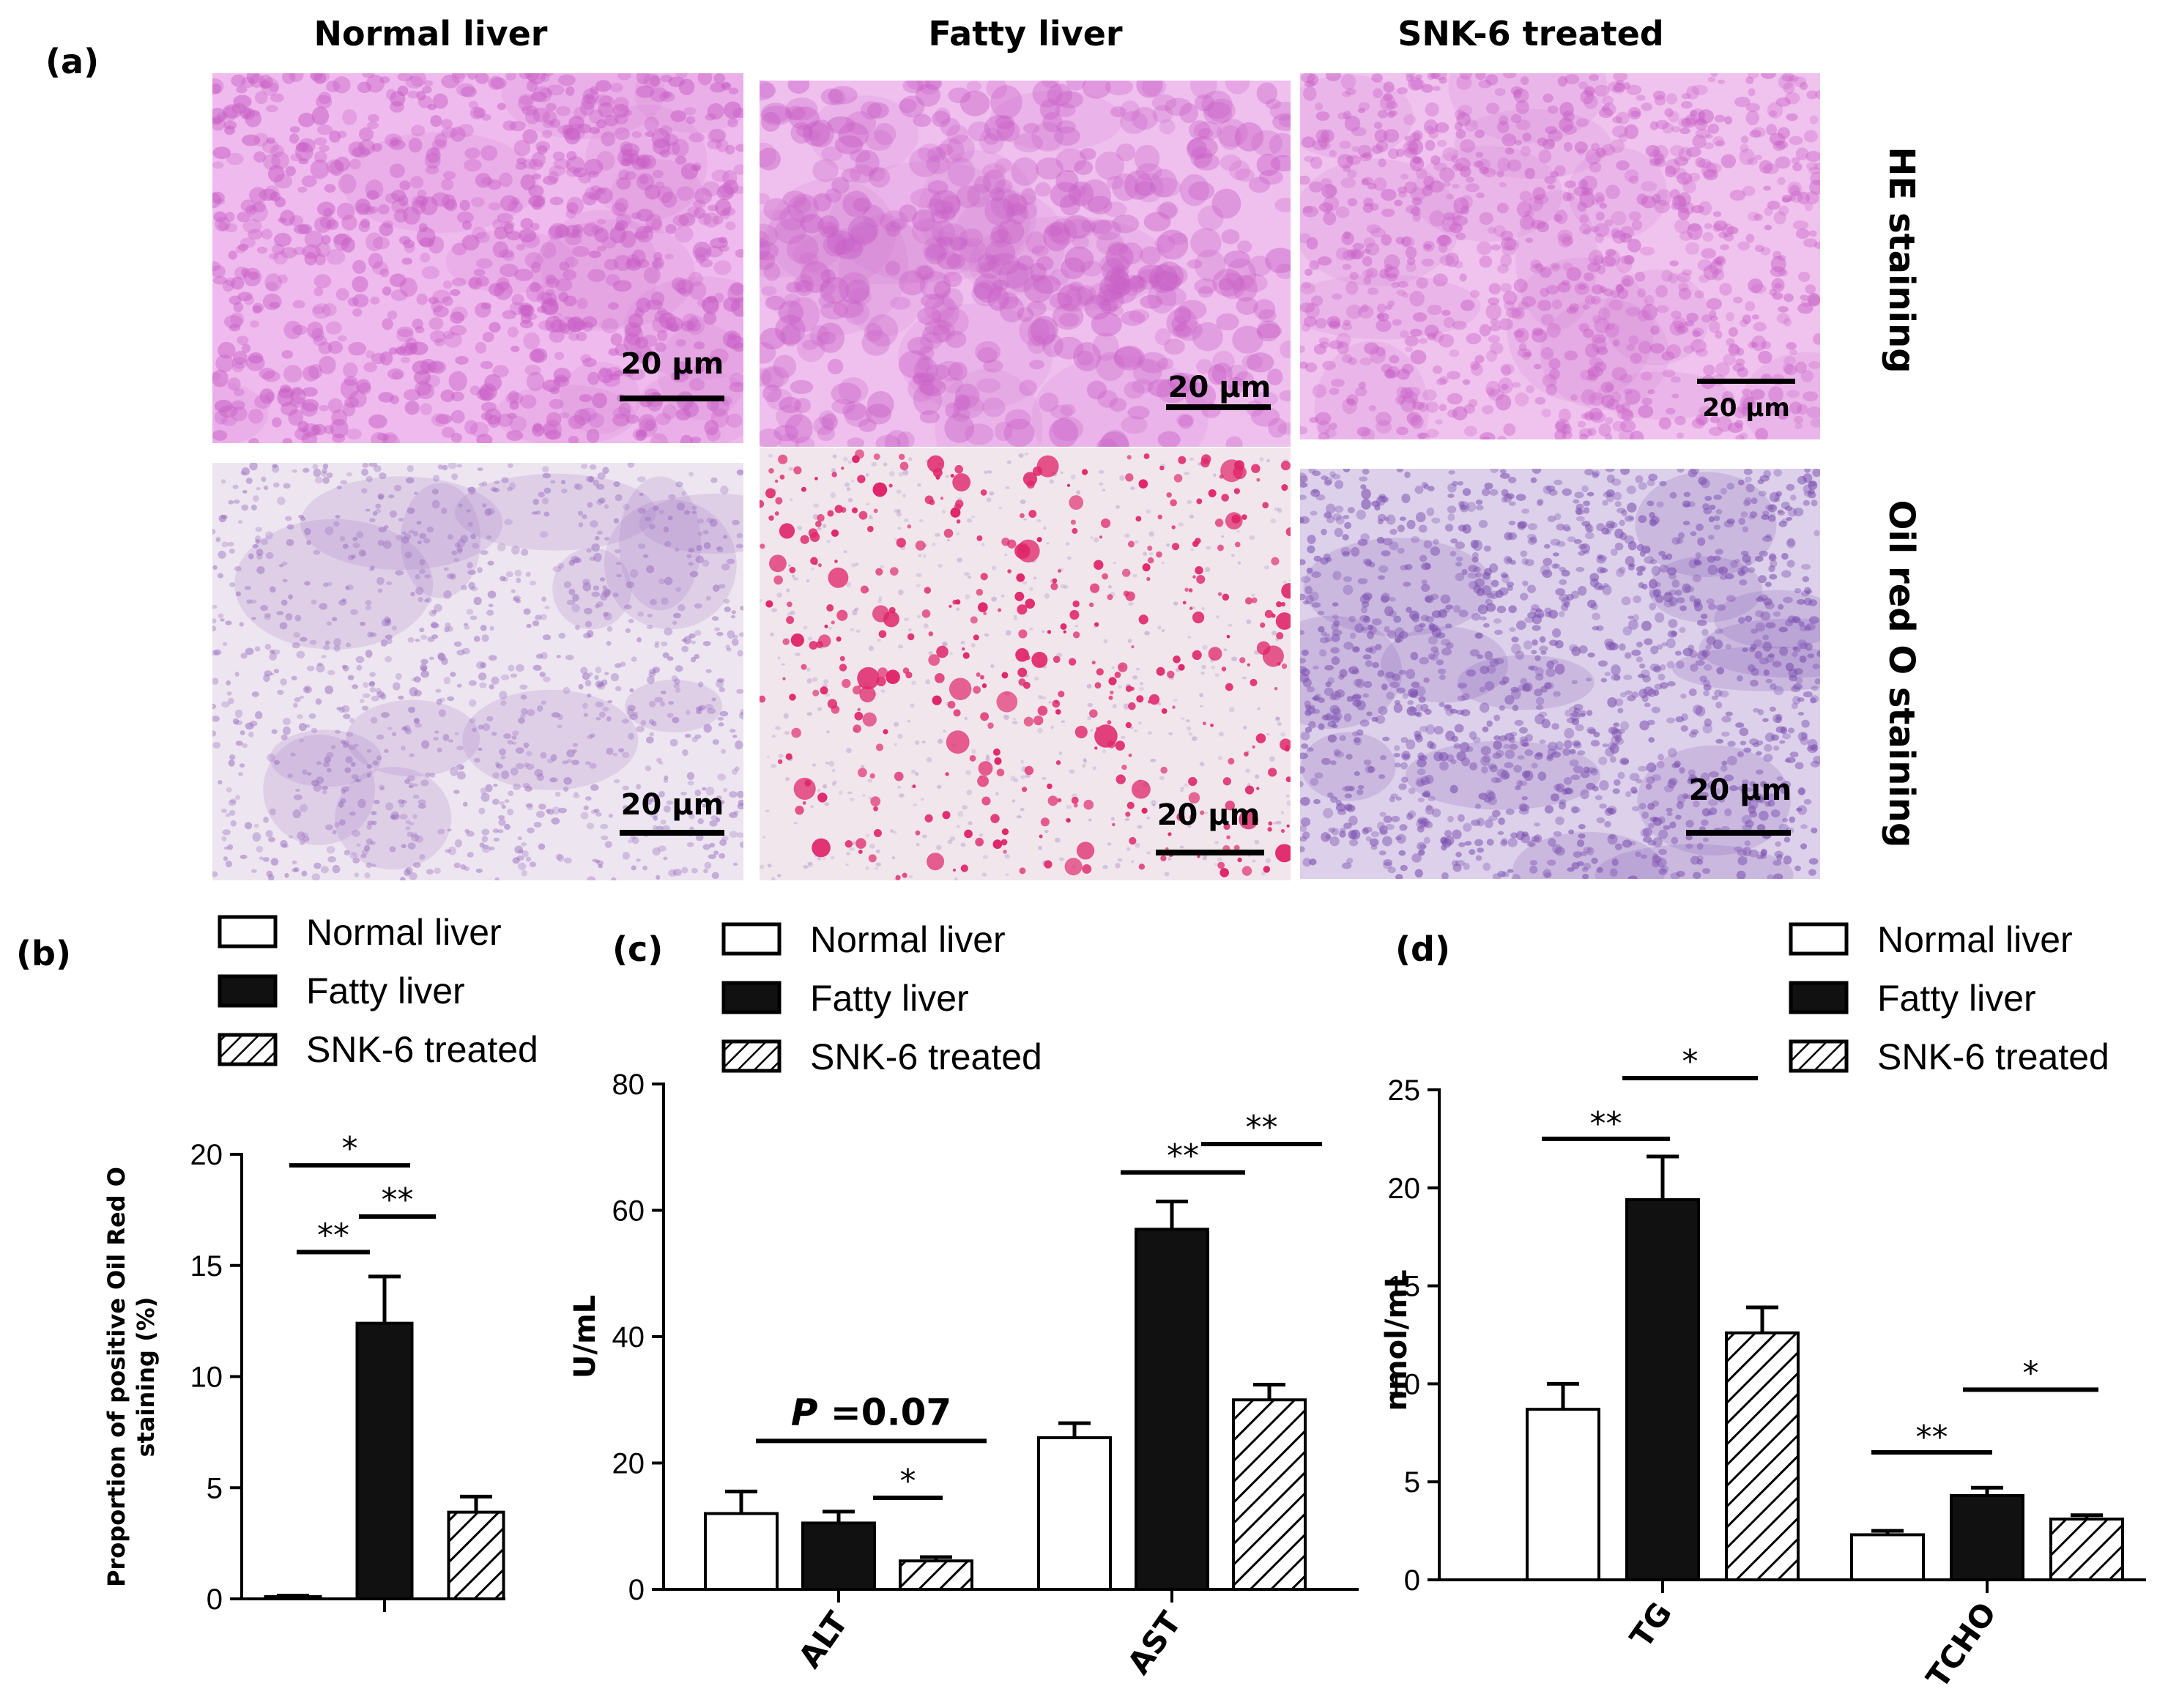  I want to click on y-axis-label-0-1: staining (%), so click(146, 1377).